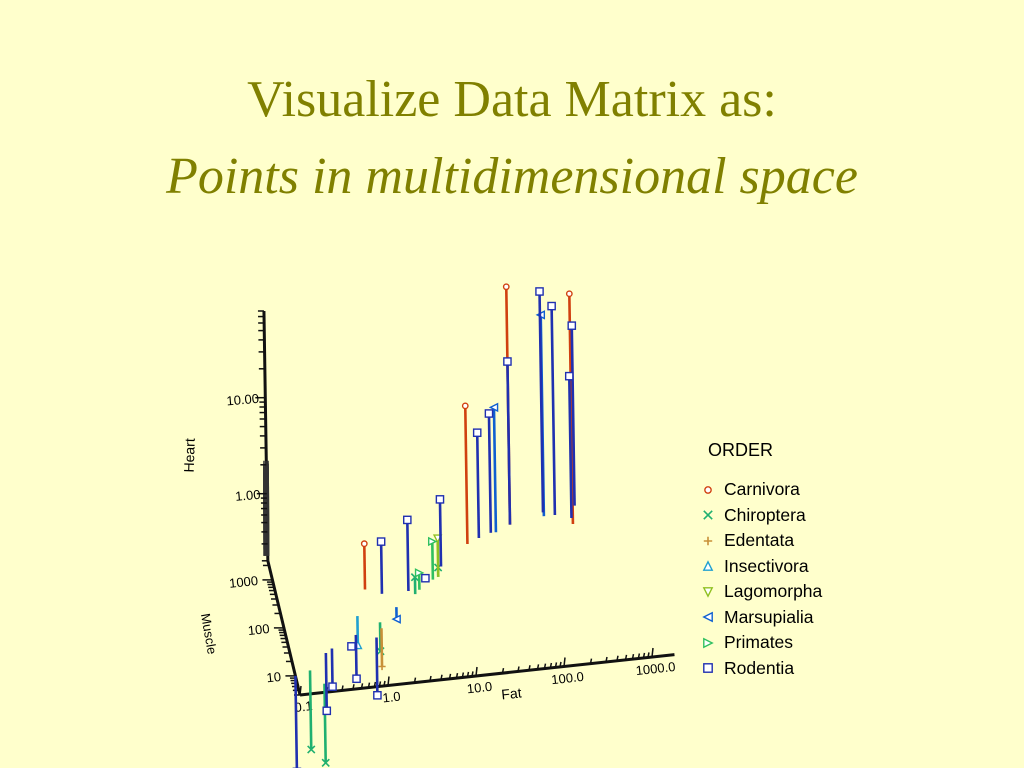  Describe the element at coordinates (243, 582) in the screenshot. I see `muscle-tick-label: 1000` at that location.